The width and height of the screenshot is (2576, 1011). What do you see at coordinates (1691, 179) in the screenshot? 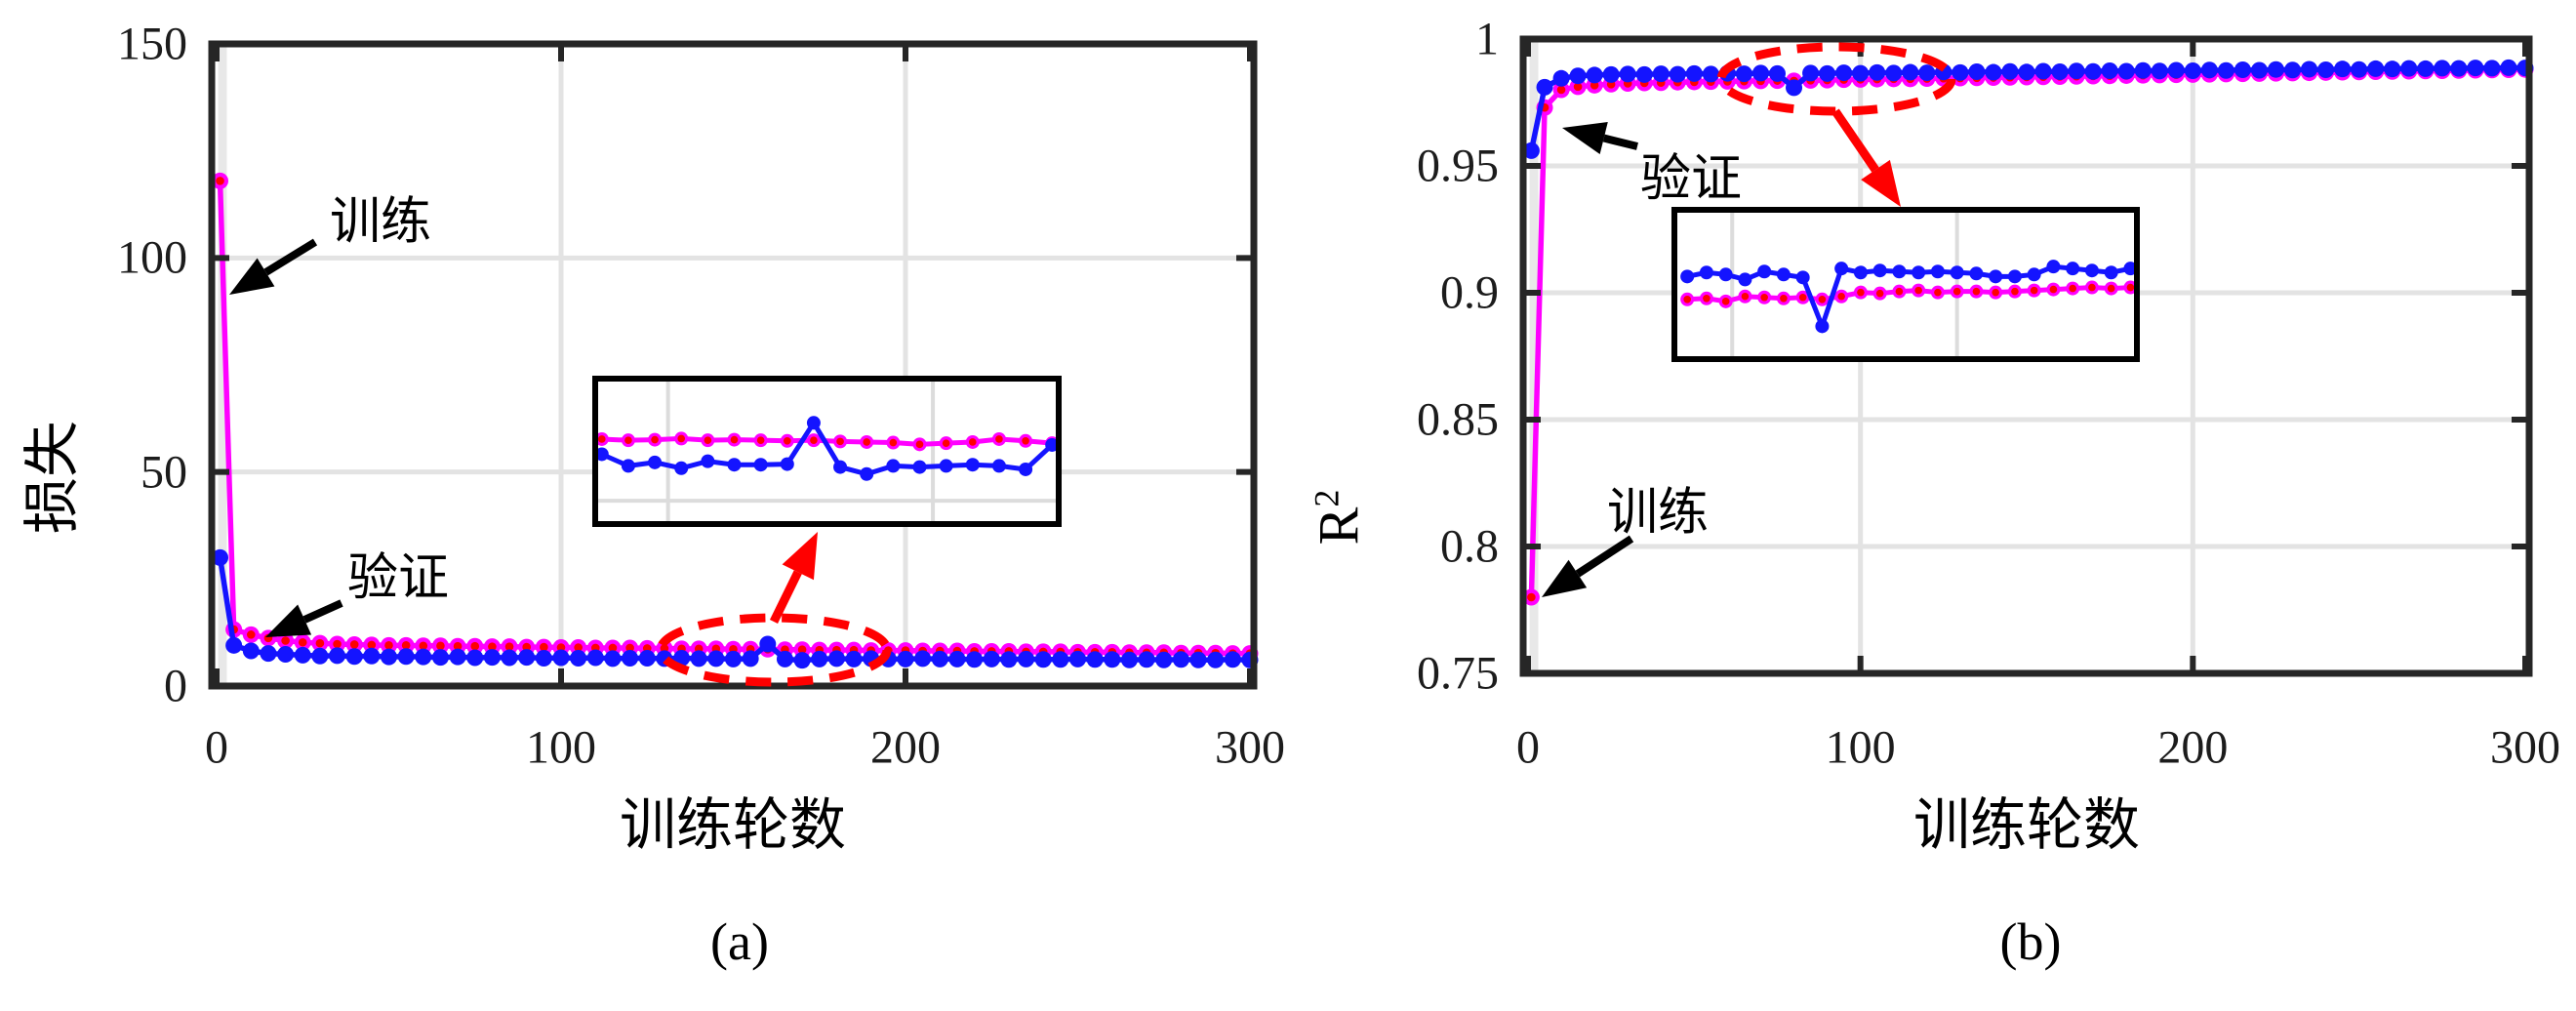
I see `r2-valid-annotation: 验证` at bounding box center [1691, 179].